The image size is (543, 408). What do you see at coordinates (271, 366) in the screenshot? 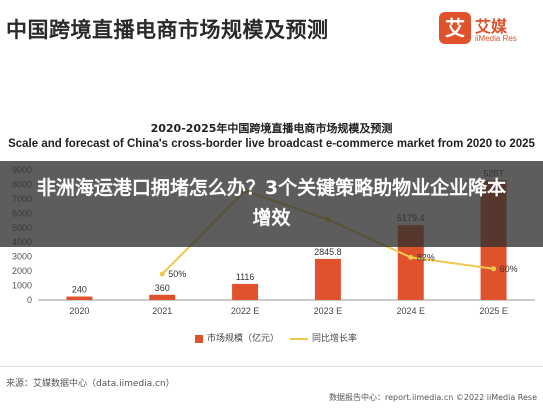
I see `footer-divider` at bounding box center [271, 366].